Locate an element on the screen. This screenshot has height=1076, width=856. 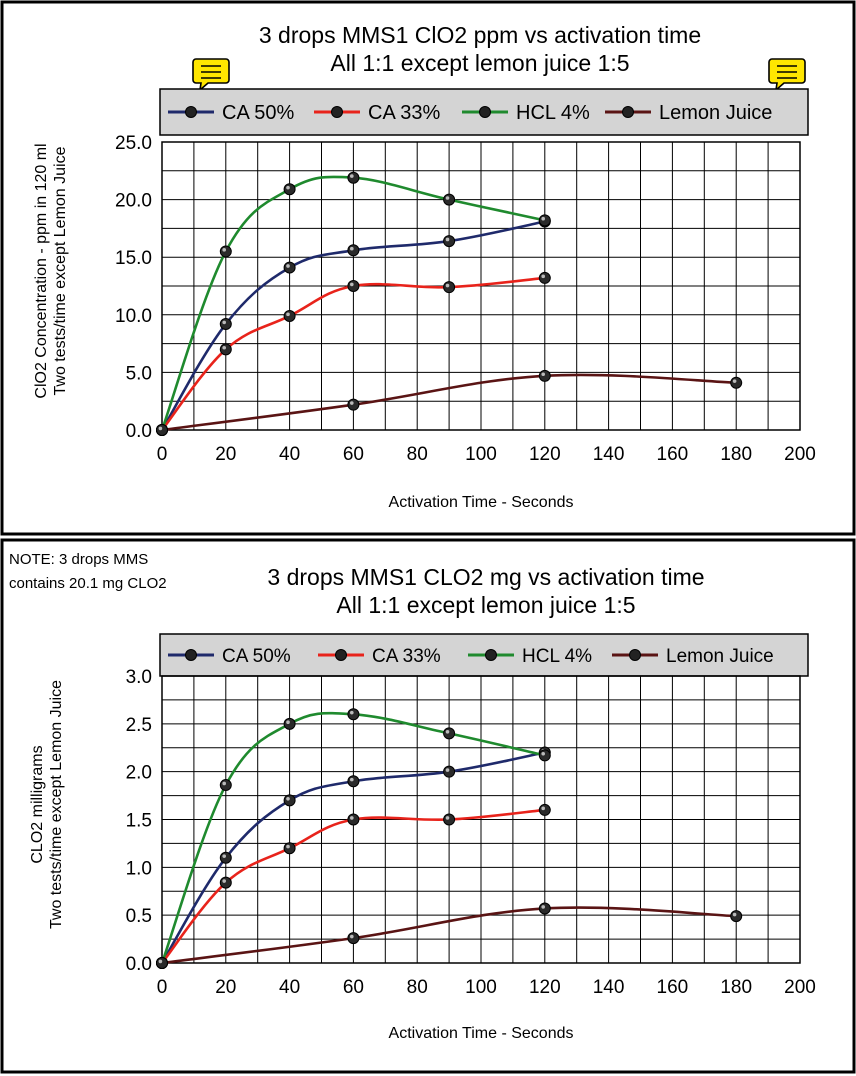
x-tick-label: 180 is located at coordinates (736, 987).